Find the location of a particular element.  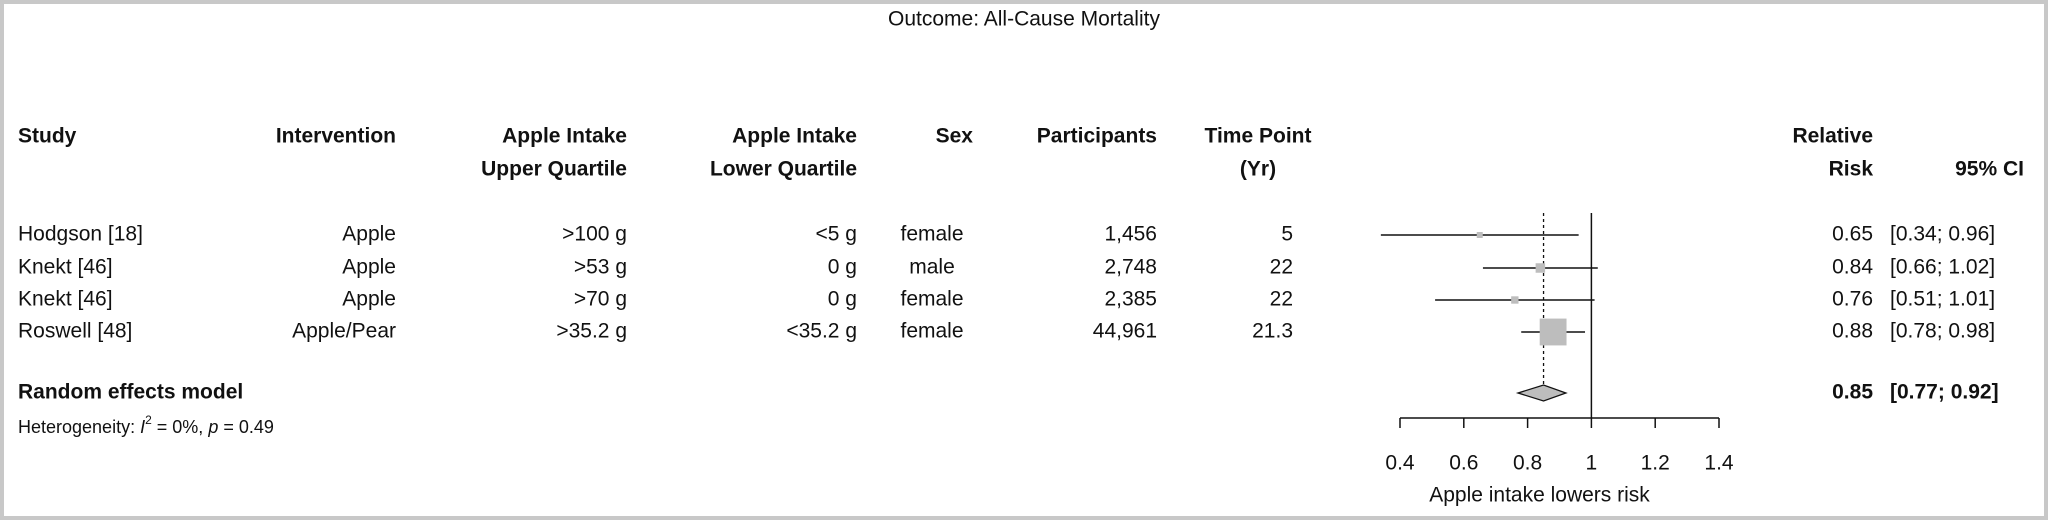

table-cell: >70 g is located at coordinates (600, 299).